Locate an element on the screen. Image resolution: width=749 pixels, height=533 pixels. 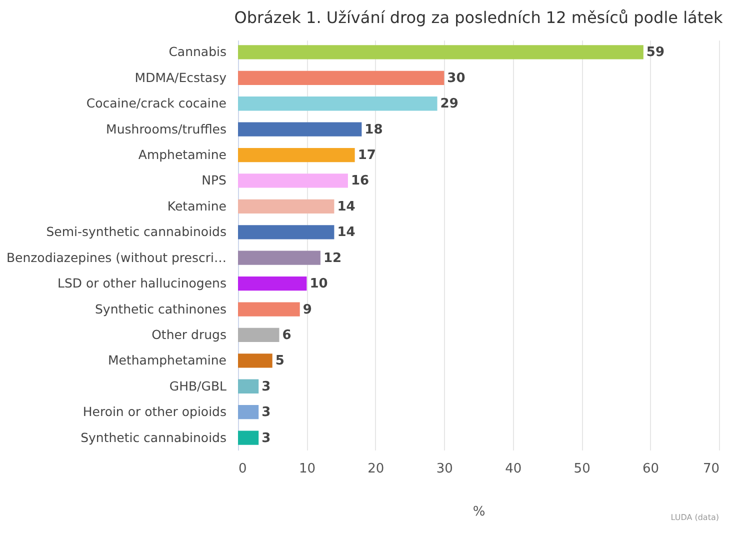
data-label: 9 is located at coordinates (307, 310).